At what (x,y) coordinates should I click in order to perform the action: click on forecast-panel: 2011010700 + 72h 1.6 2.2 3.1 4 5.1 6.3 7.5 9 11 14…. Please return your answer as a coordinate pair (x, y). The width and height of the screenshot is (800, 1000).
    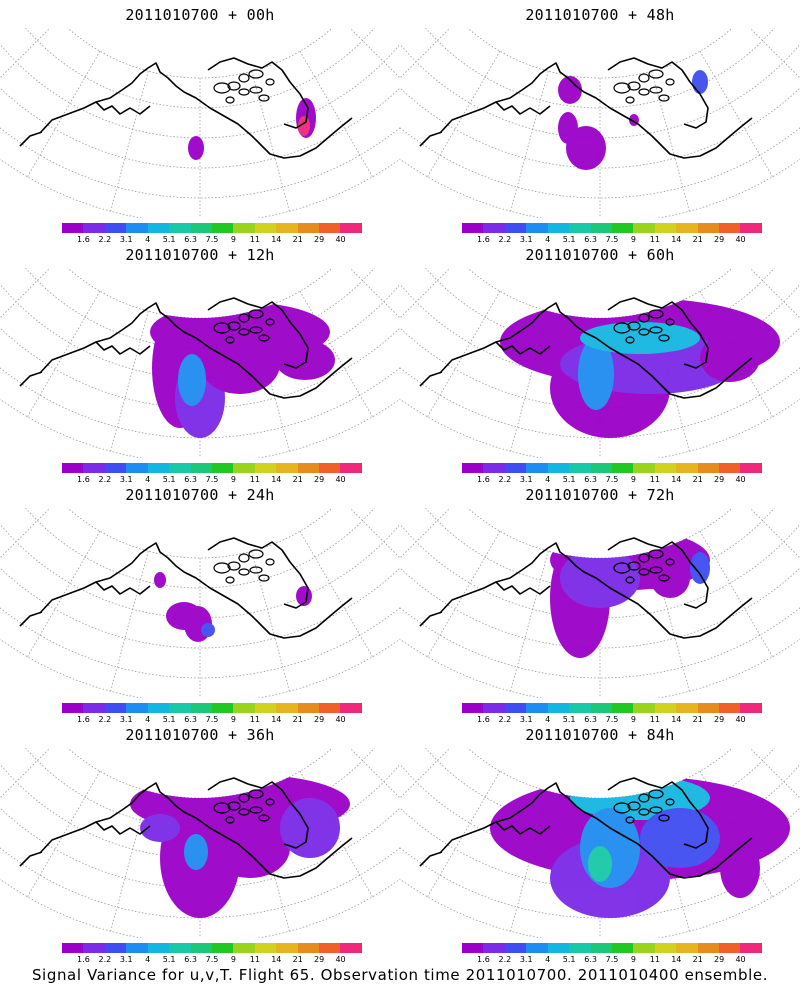
    Looking at the image, I should click on (600, 602).